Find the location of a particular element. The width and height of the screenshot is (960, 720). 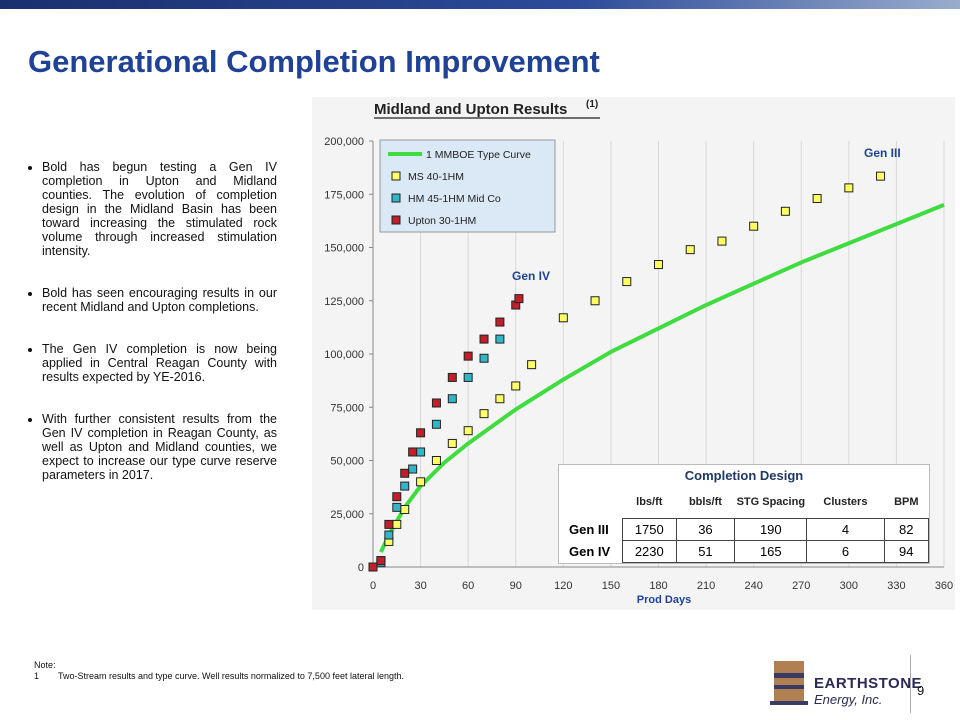

x-tick-label: 90 is located at coordinates (516, 586).